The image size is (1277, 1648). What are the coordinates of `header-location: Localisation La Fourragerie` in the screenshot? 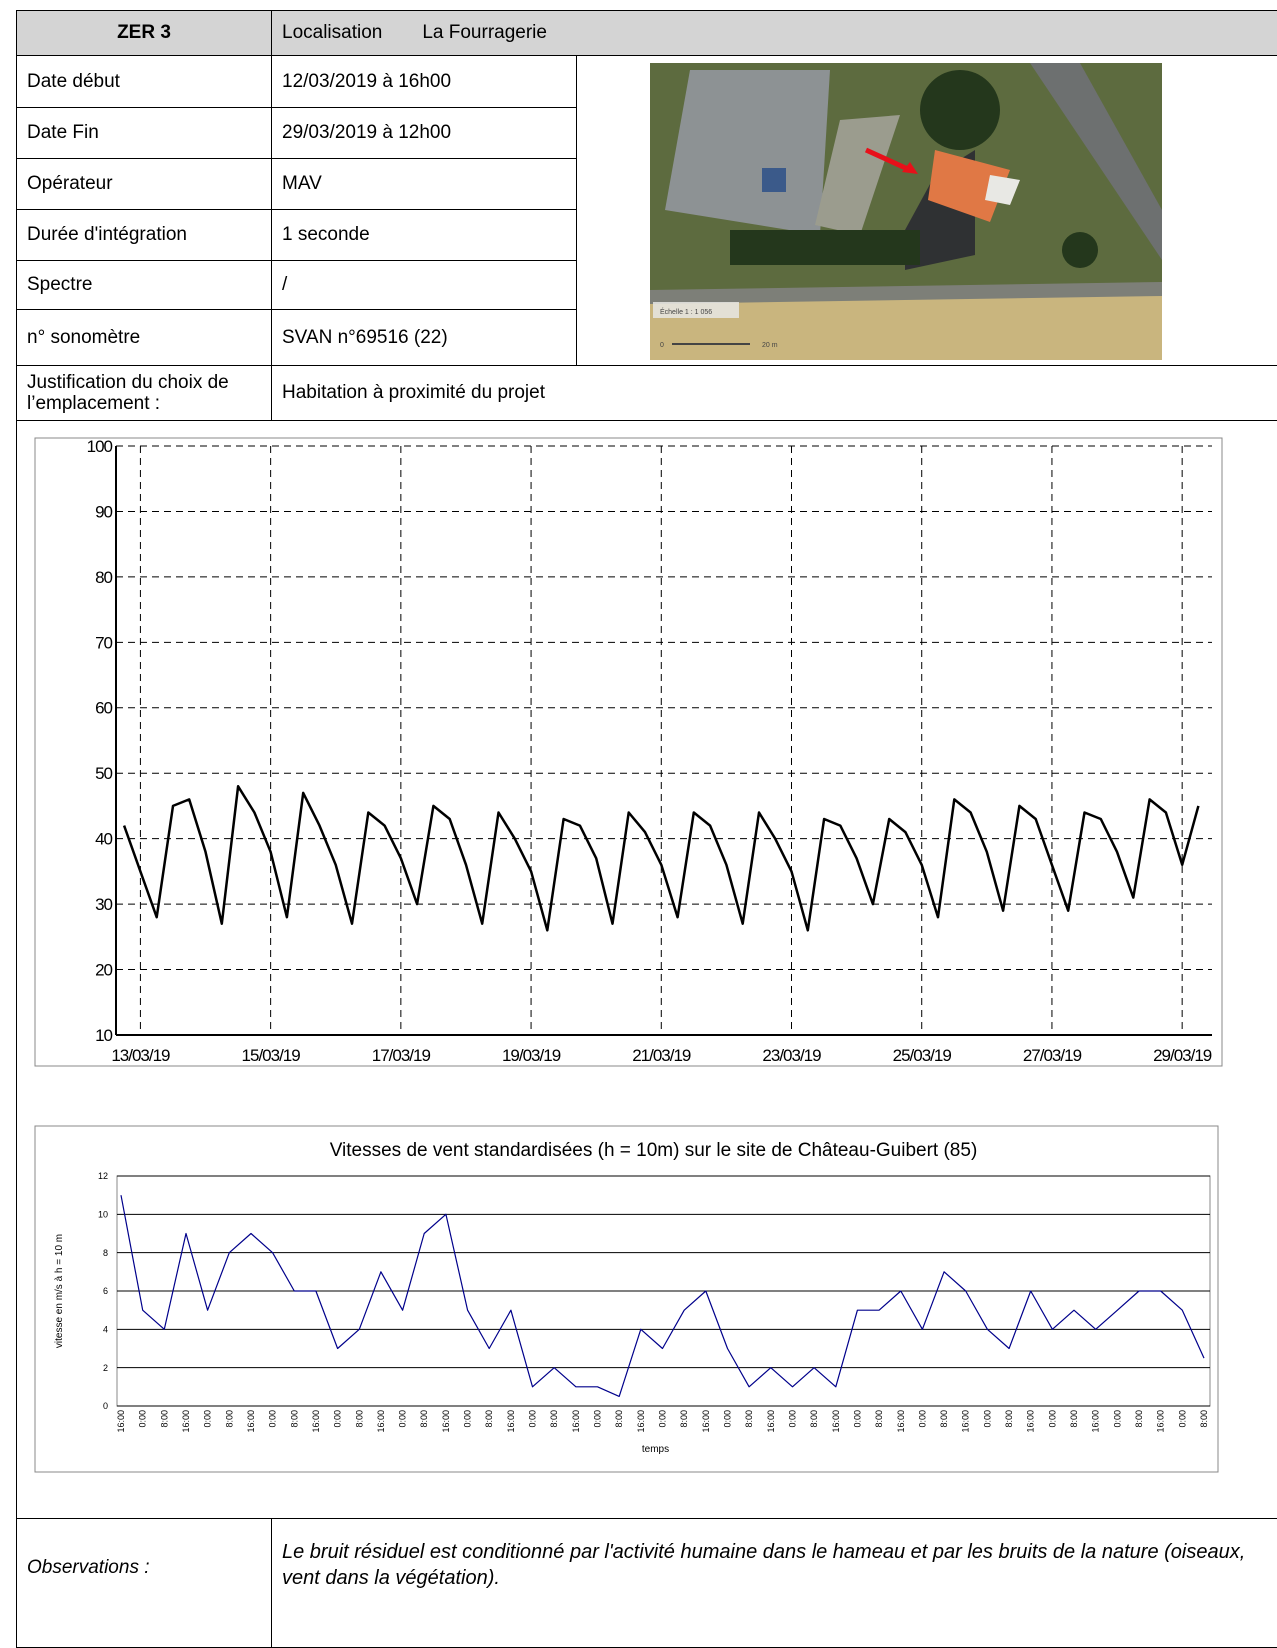 It's located at (774, 33).